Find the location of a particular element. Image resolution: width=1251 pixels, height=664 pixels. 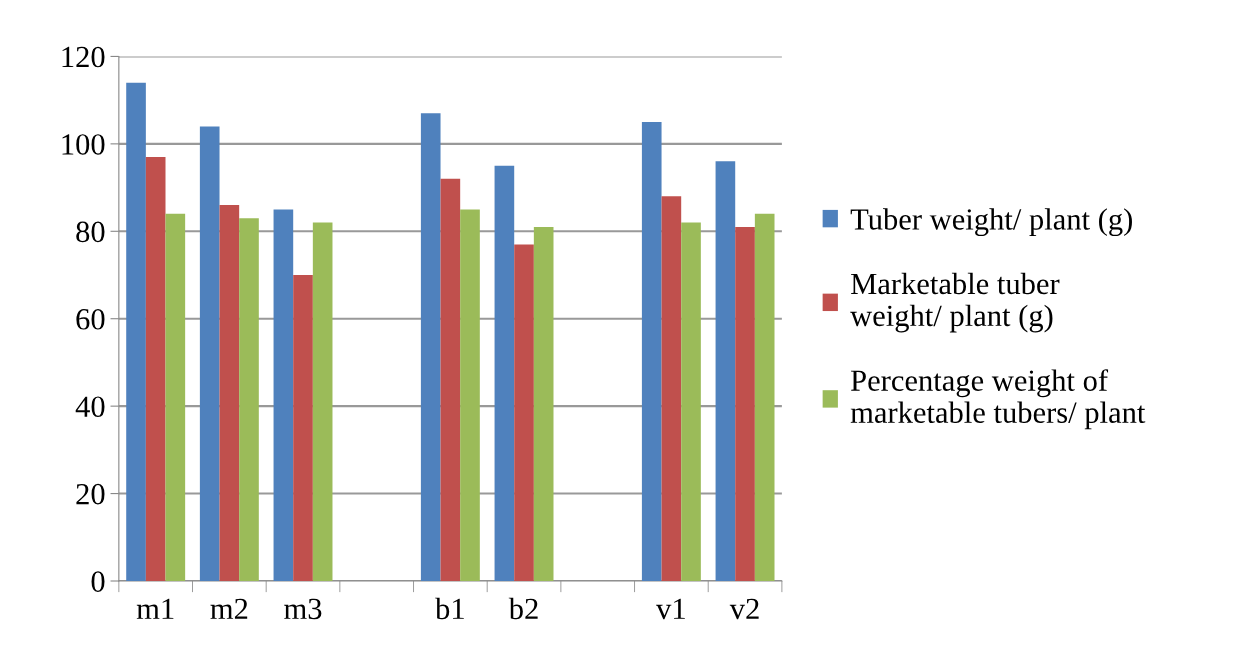

y-tick-label: 60 is located at coordinates (90, 319).